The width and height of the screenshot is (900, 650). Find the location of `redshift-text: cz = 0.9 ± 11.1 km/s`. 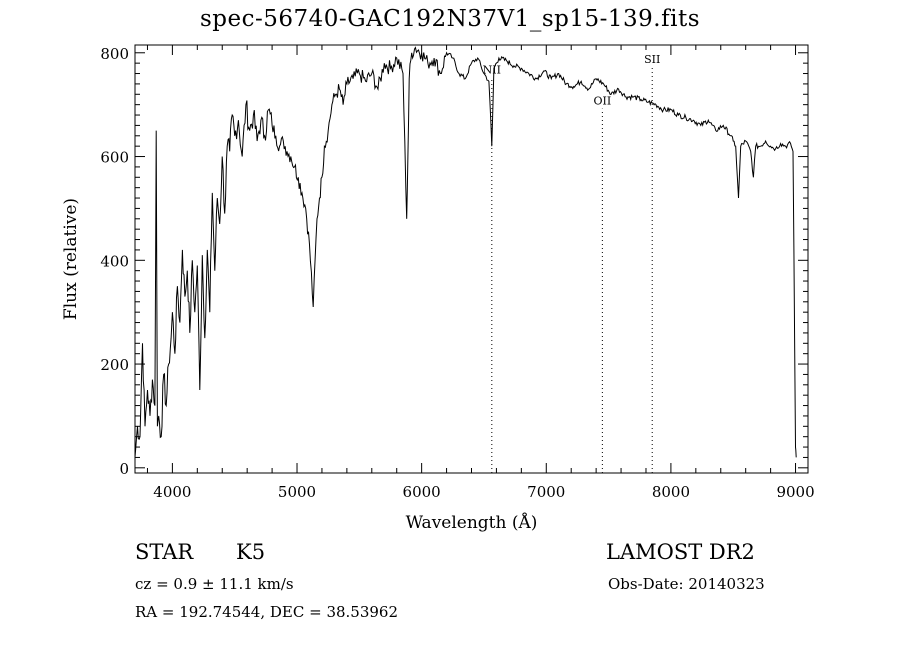

redshift-text: cz = 0.9 ± 11.1 km/s is located at coordinates (214, 584).